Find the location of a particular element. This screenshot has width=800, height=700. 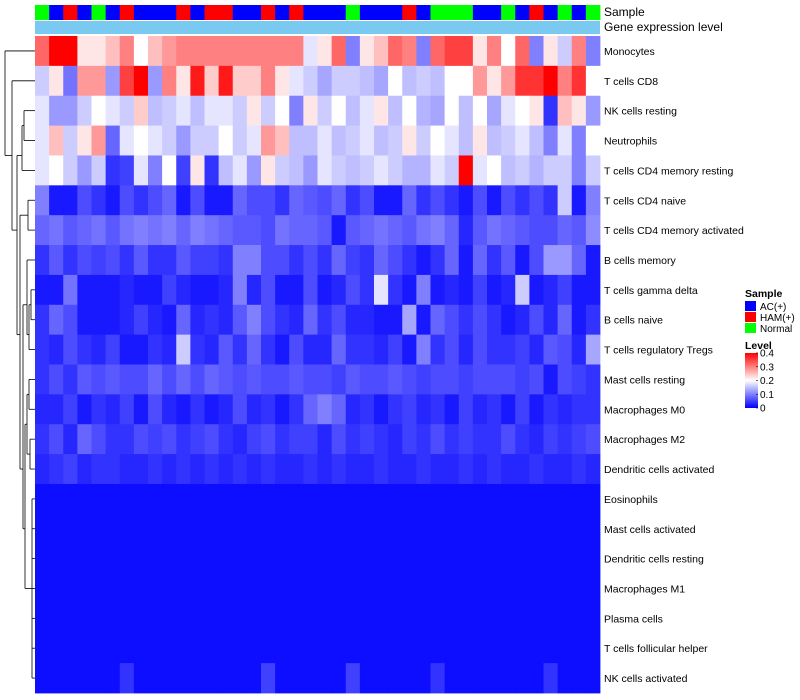

row-label: Mast cells activated is located at coordinates (650, 530).